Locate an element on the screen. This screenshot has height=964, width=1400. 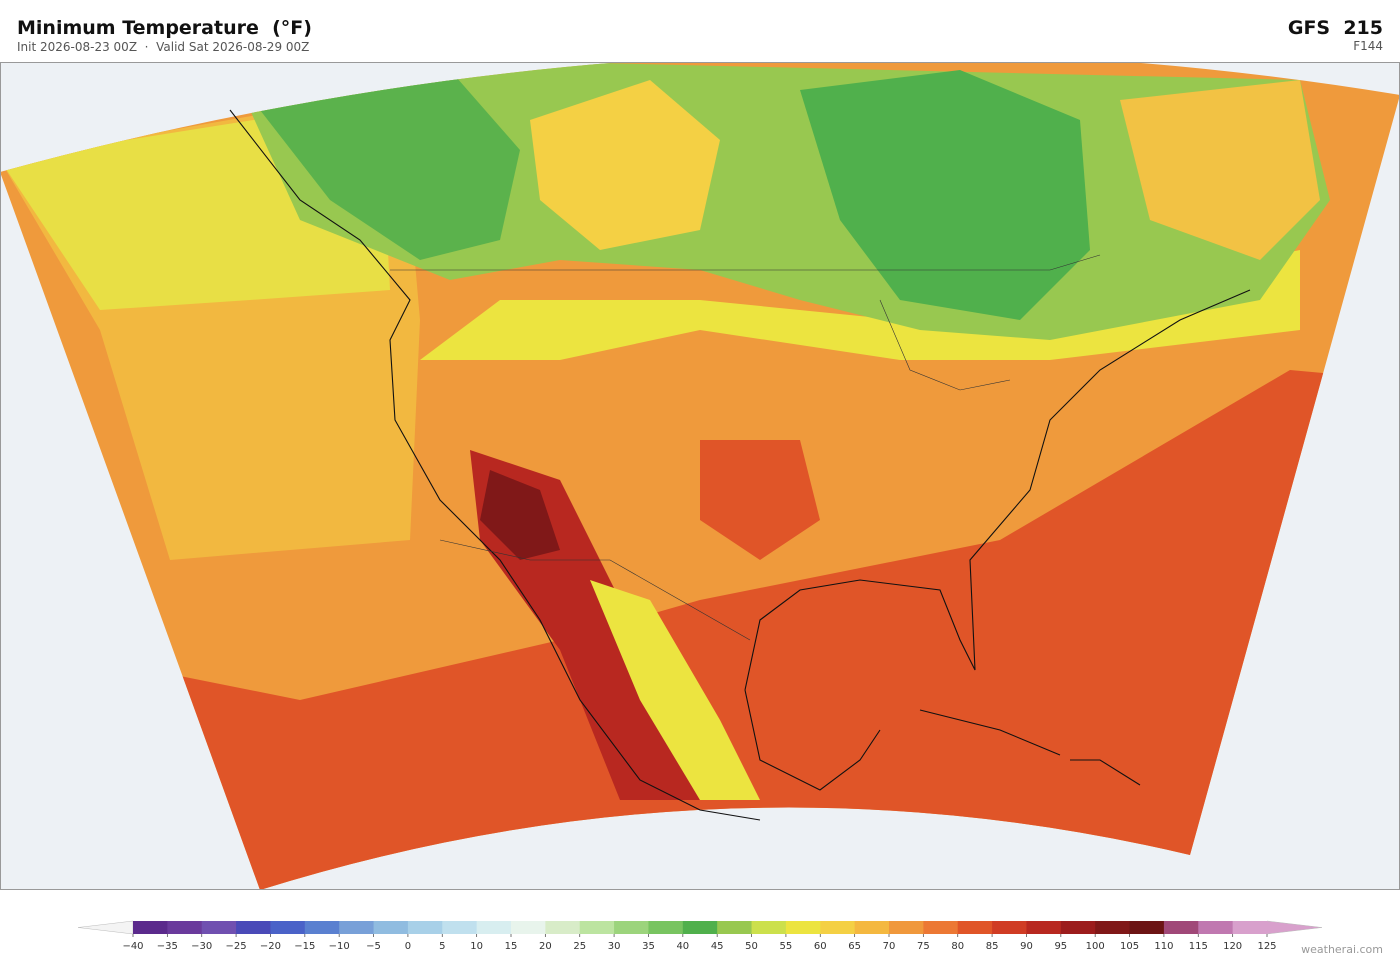
colorbar-tick-label: 40 is located at coordinates (682, 946).